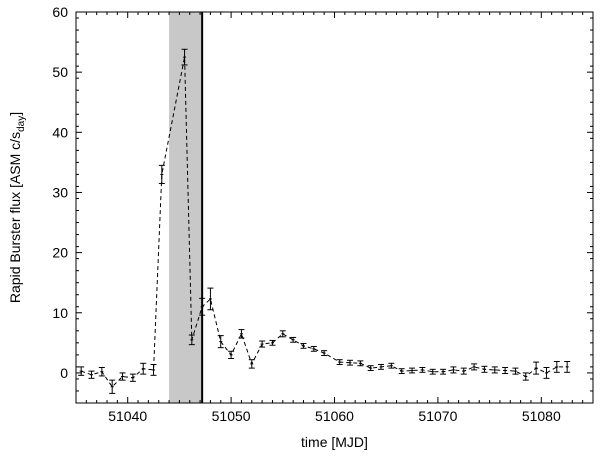  What do you see at coordinates (60, 192) in the screenshot?
I see `y-tick-label: 30` at bounding box center [60, 192].